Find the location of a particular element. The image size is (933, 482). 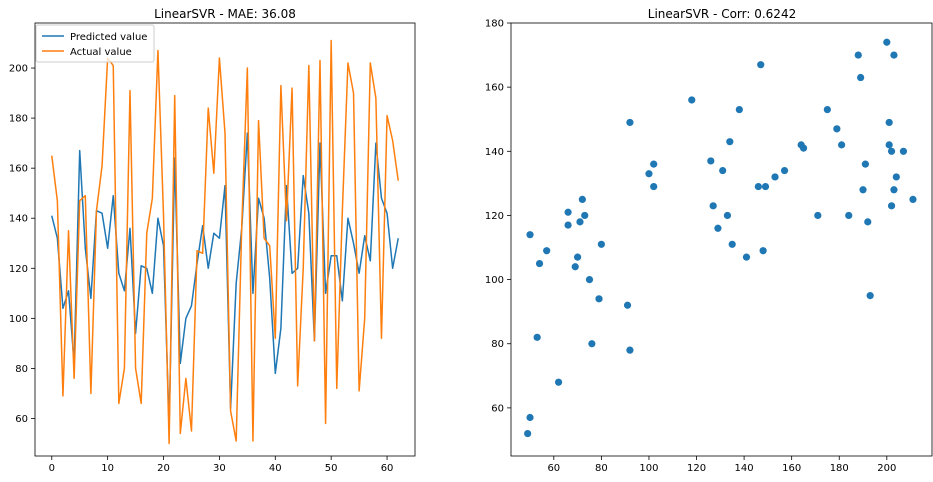

line-chart-y-tick-label: 80 is located at coordinates (21, 369).